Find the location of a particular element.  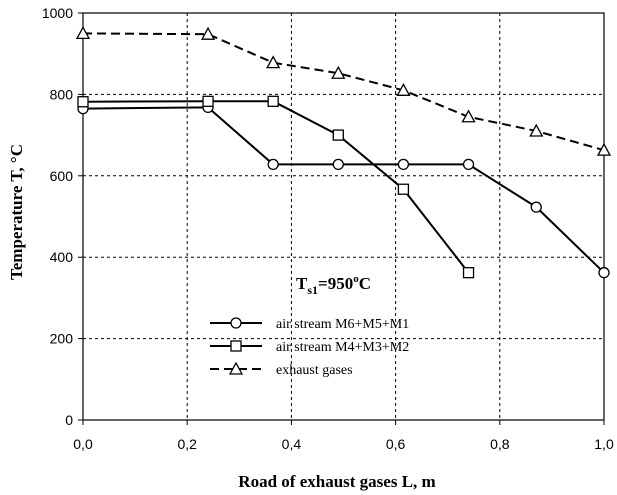

legend-item-series-2: air stream M4+M3+M2 is located at coordinates (309, 347).